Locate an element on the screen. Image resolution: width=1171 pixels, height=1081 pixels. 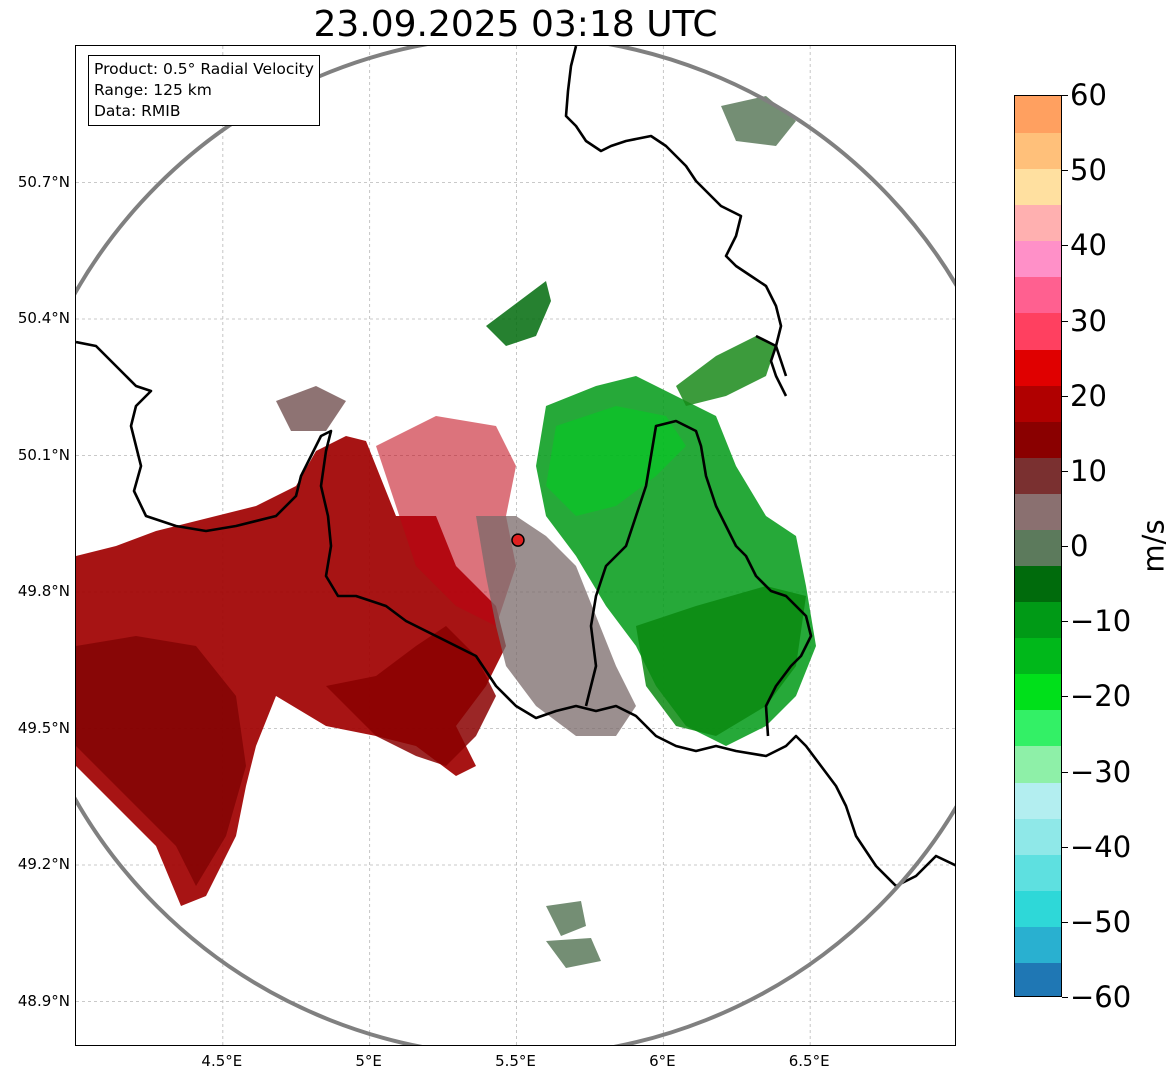
colorbar-tick-label: 0 is located at coordinates (1079, 546).